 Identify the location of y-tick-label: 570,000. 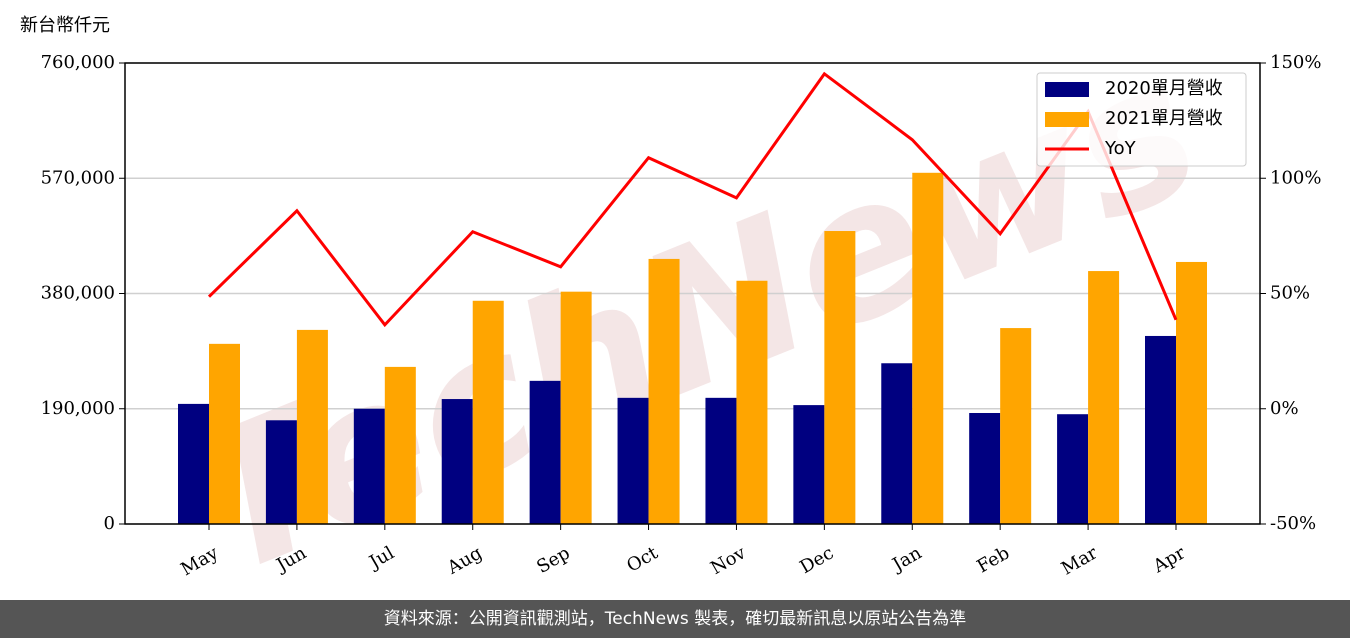
(78, 177).